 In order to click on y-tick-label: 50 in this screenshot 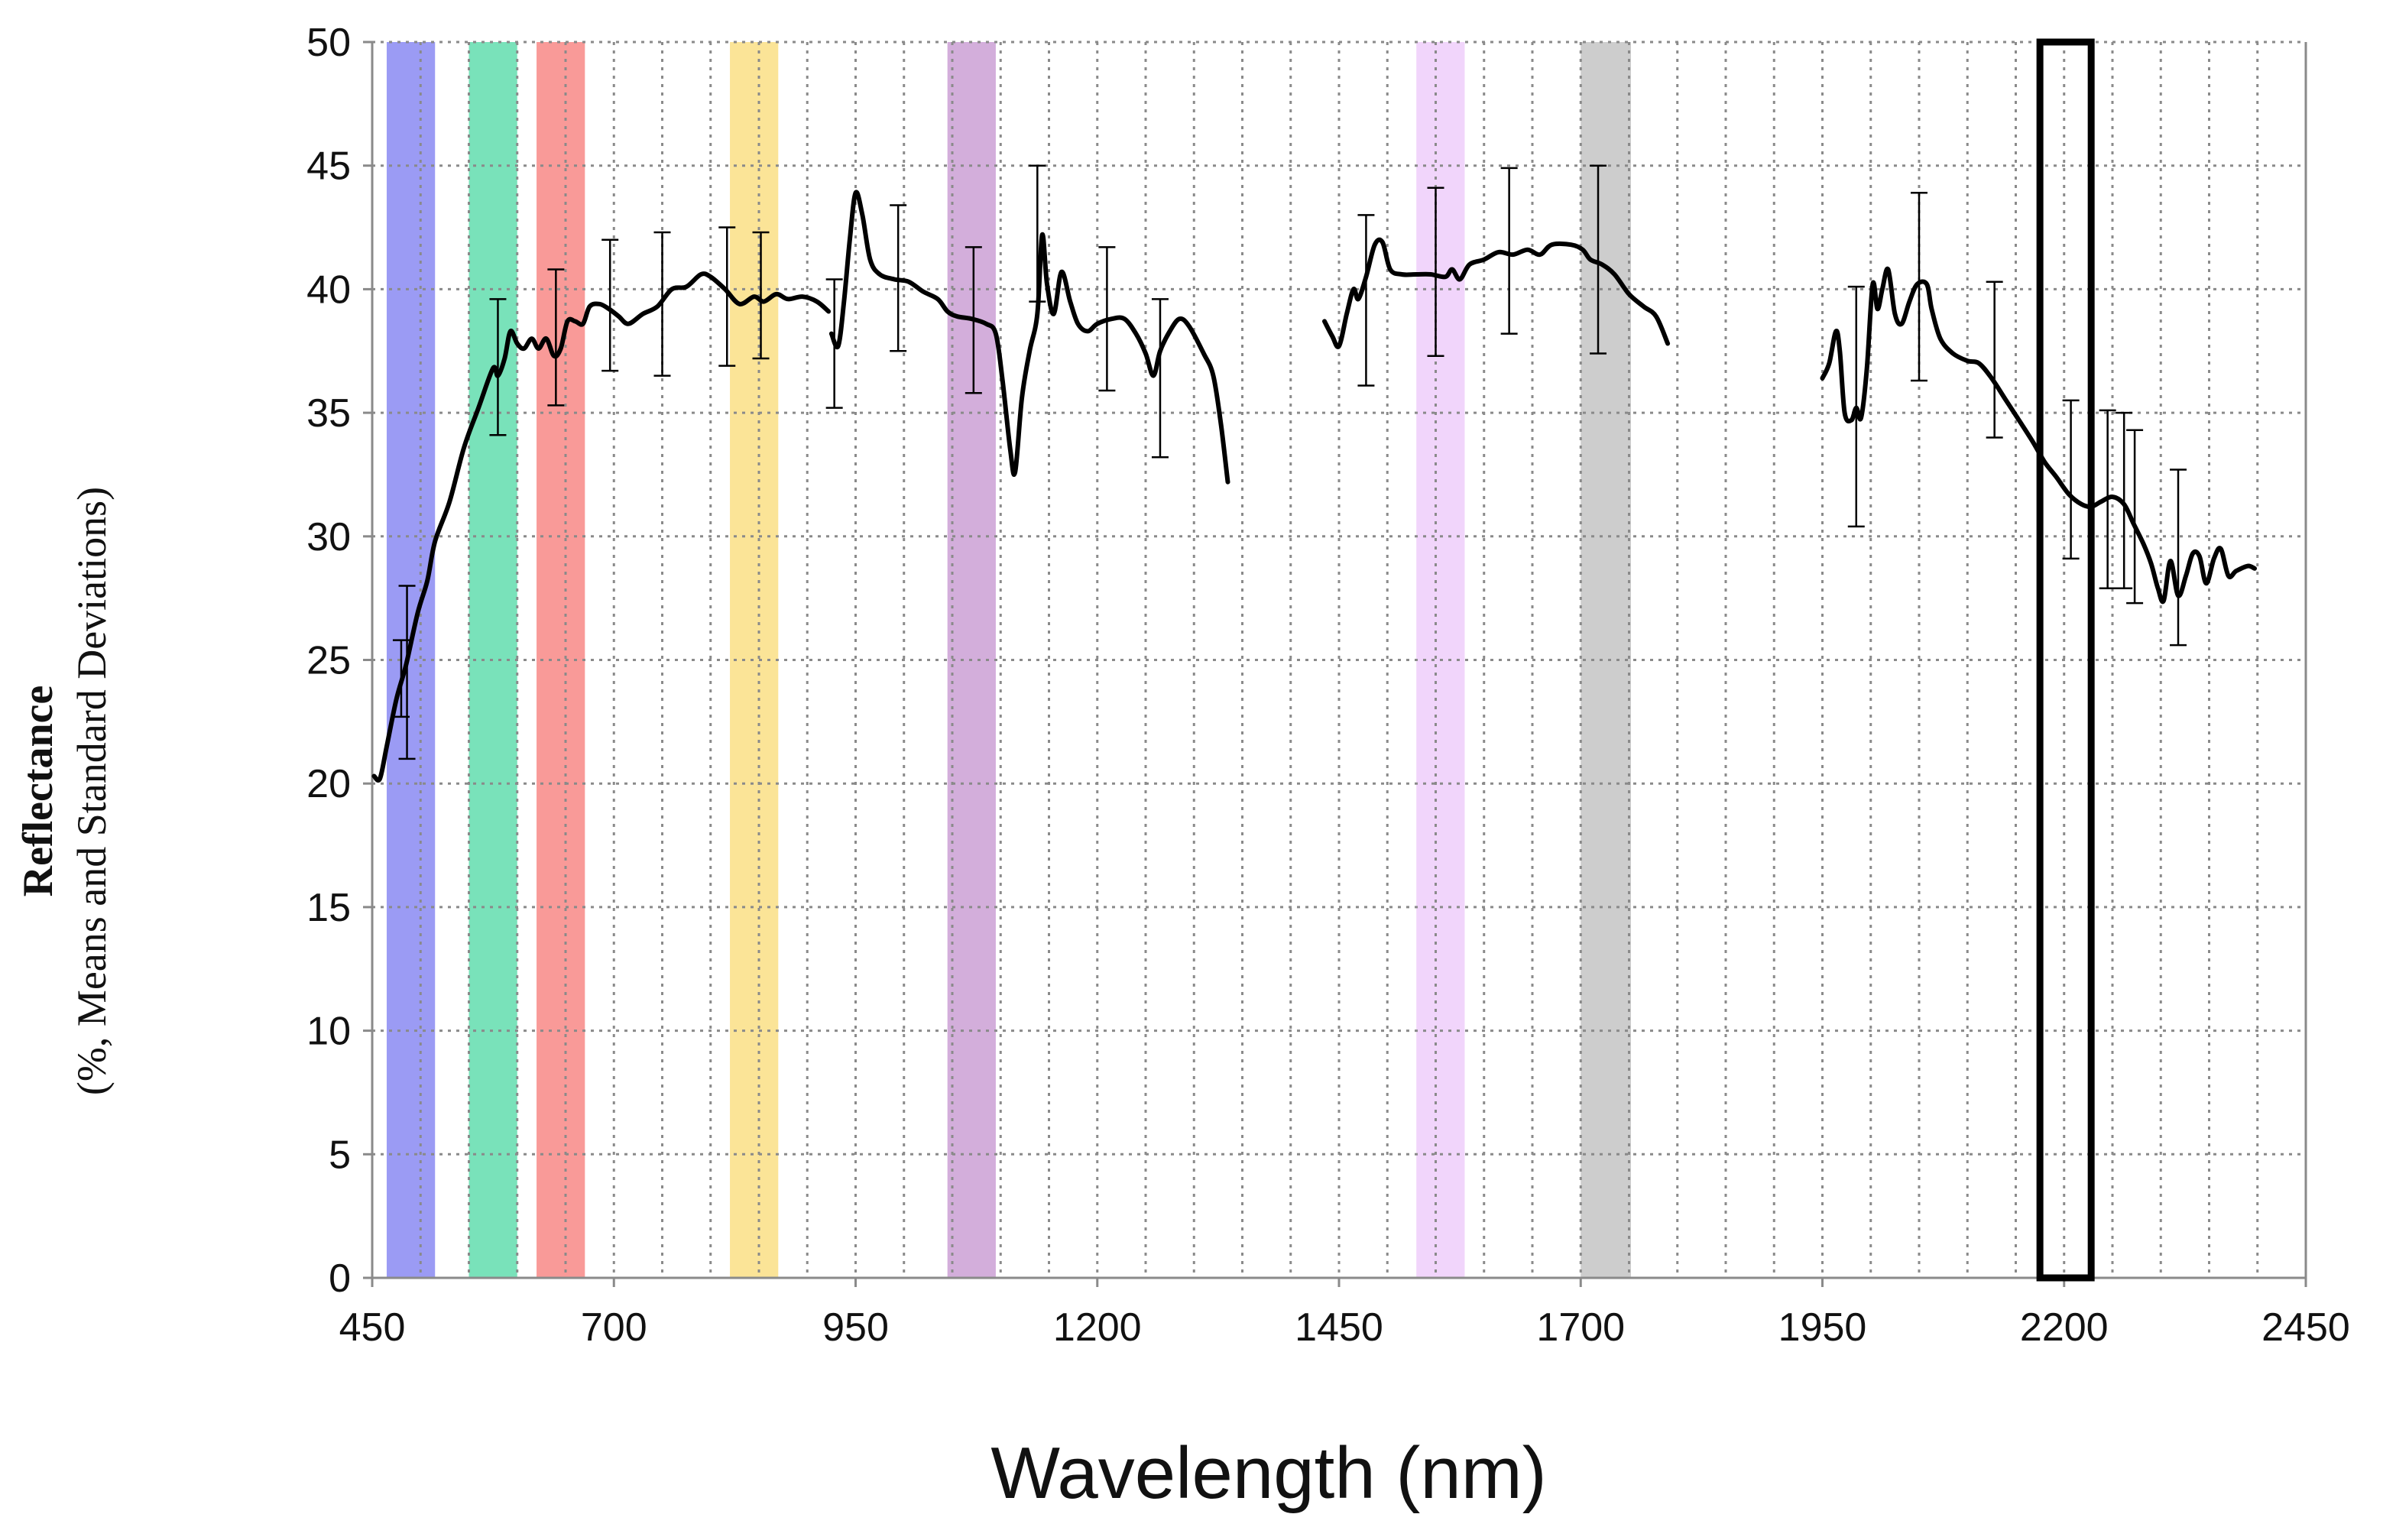, I will do `click(328, 43)`.